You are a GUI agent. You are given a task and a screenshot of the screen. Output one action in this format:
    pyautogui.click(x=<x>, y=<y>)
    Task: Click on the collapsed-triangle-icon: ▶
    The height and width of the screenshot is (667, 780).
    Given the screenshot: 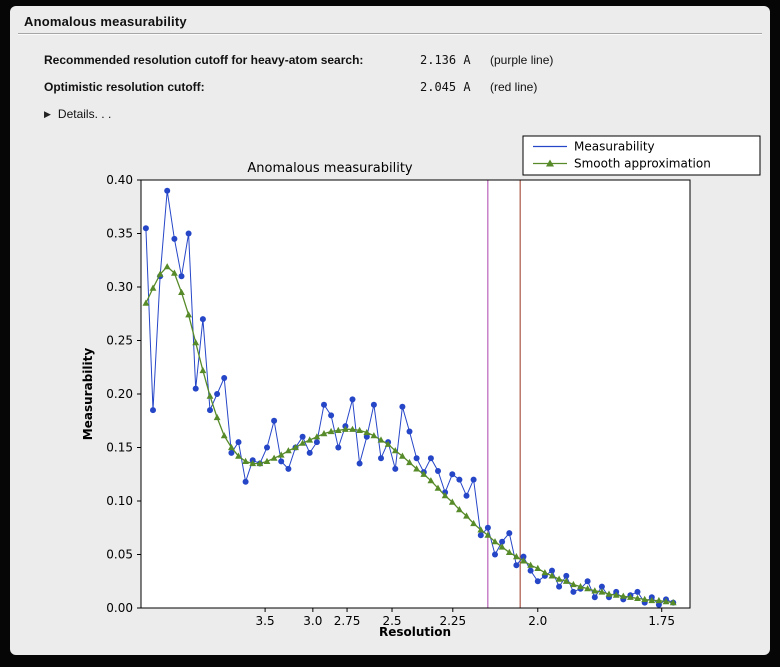 What is the action you would take?
    pyautogui.click(x=47, y=114)
    